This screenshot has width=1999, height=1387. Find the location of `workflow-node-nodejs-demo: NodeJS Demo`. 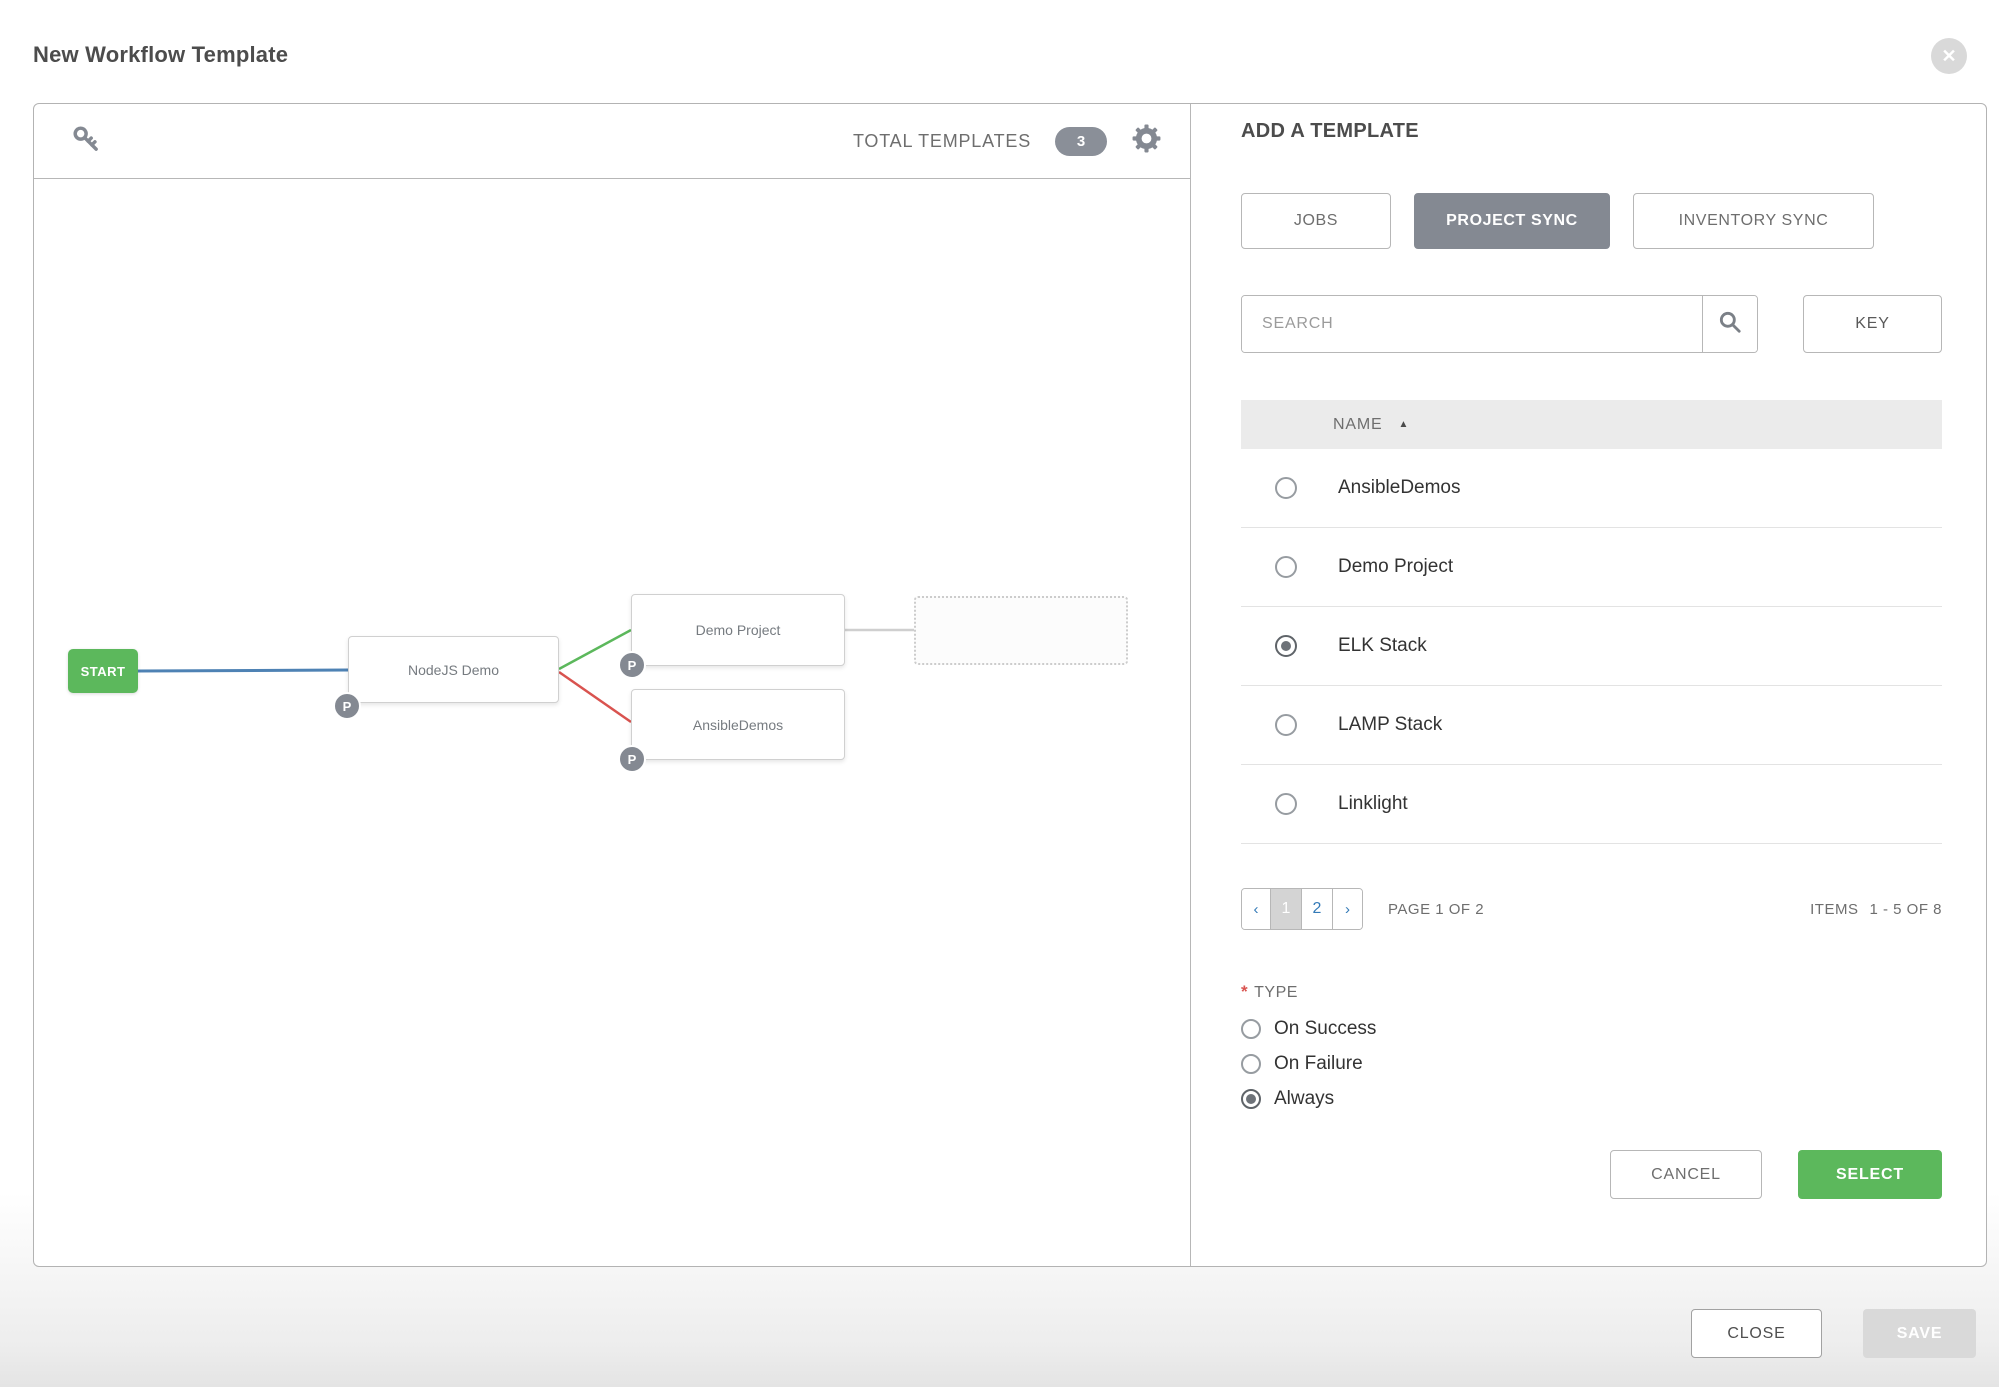

workflow-node-nodejs-demo: NodeJS Demo is located at coordinates (453, 669).